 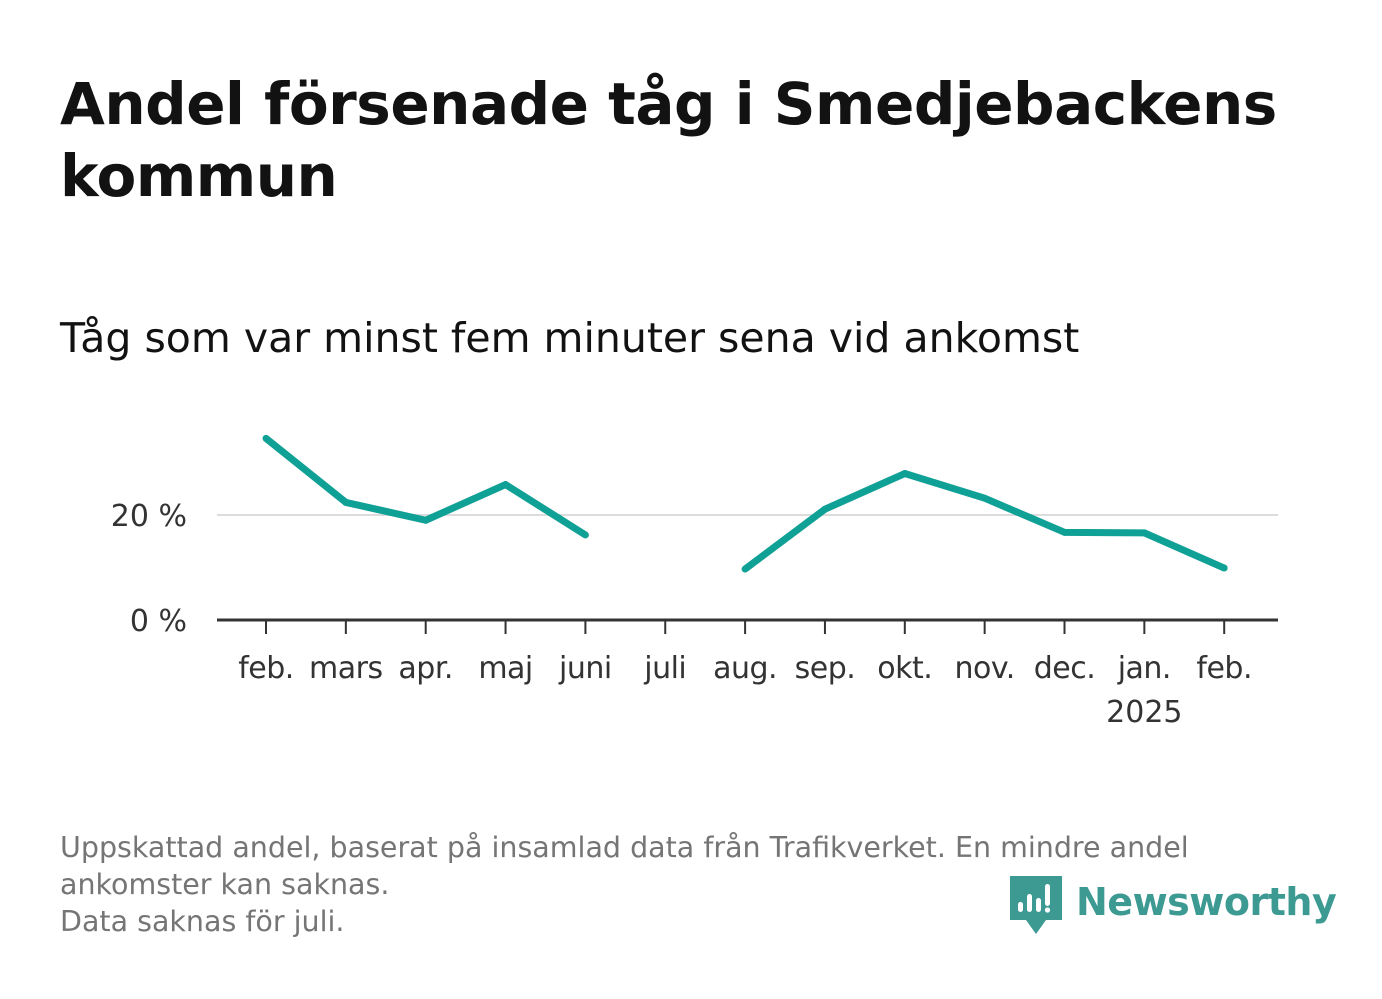 I want to click on y-axis-ticks: 0 % 20 %, so click(x=149, y=569).